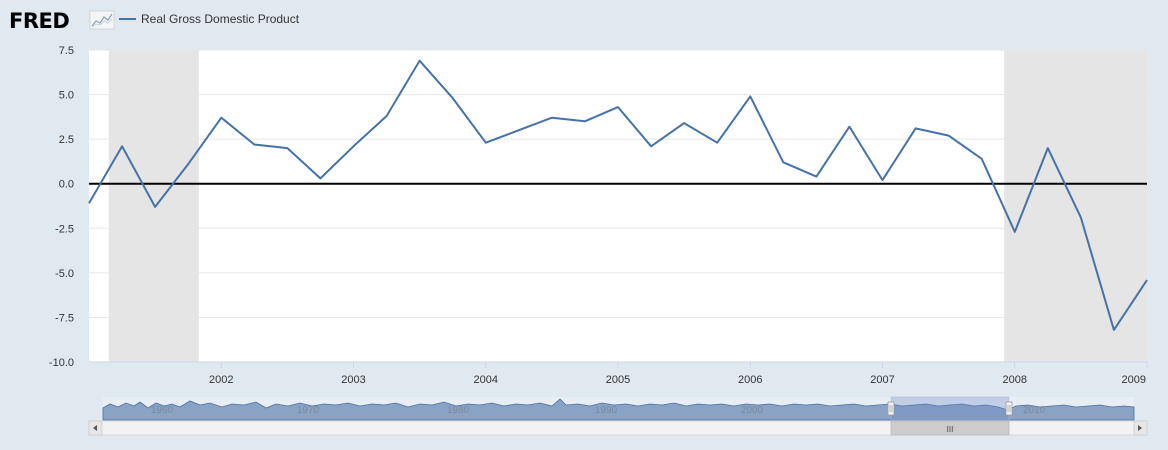 The image size is (1168, 450). What do you see at coordinates (162, 410) in the screenshot?
I see `navigator-year-label: 1960` at bounding box center [162, 410].